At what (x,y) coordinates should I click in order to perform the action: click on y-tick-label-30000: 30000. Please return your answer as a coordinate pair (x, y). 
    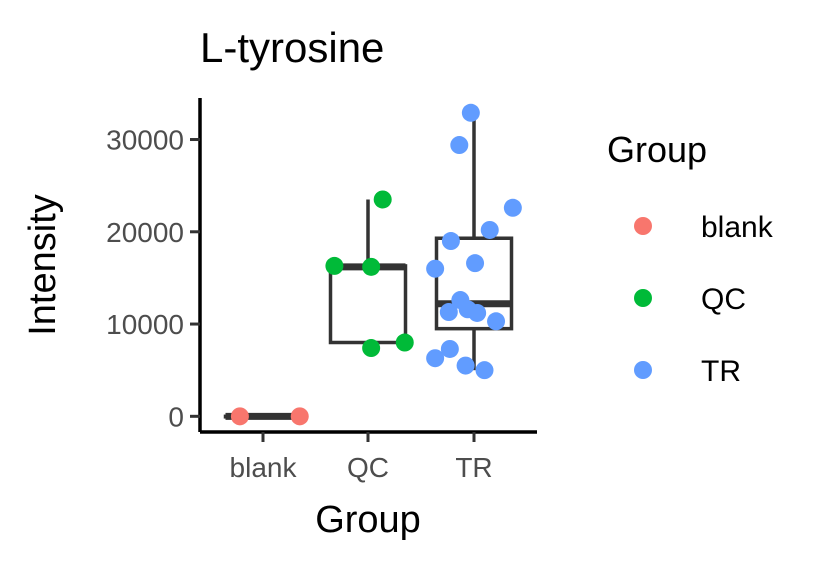
    Looking at the image, I should click on (145, 140).